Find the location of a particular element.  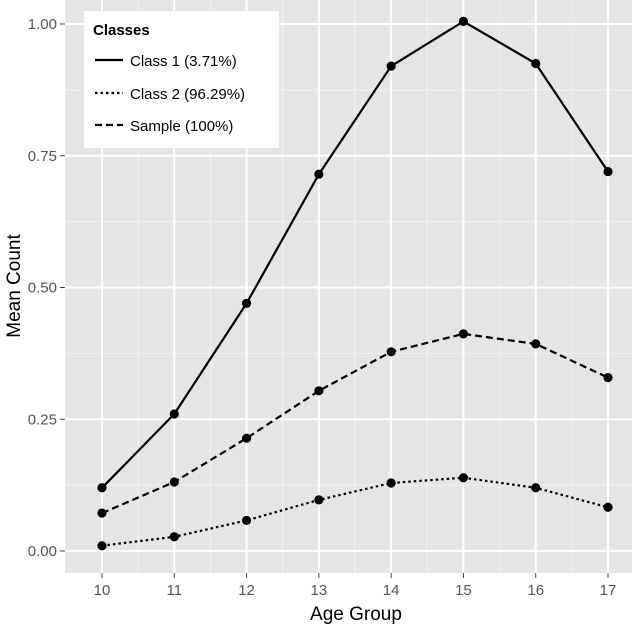

legend-label-sample: Sample (100%) is located at coordinates (181, 126).